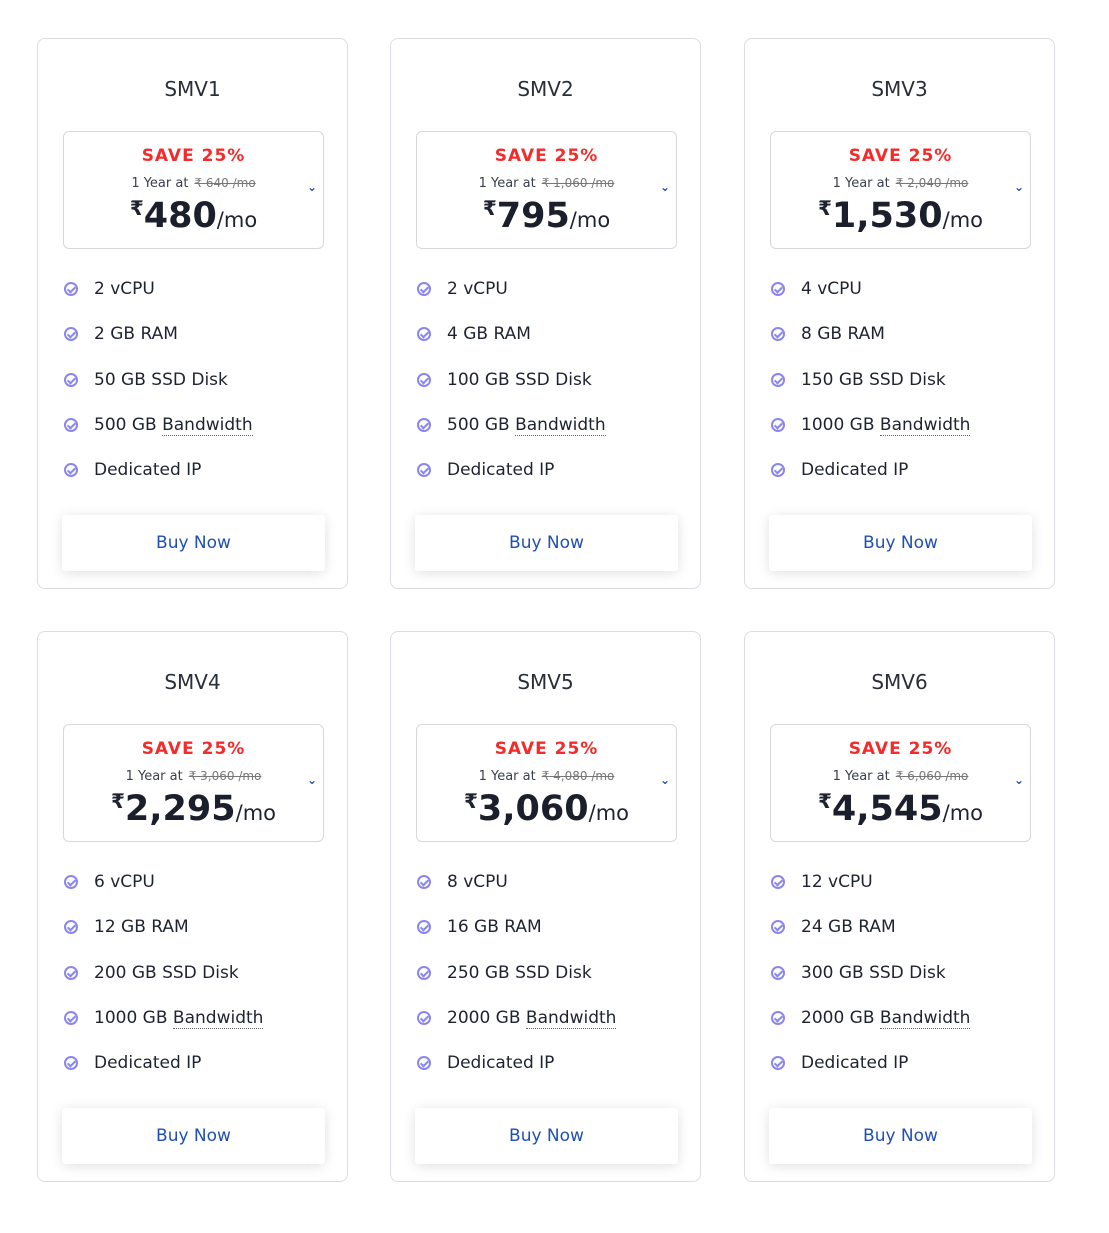 This screenshot has width=1109, height=1233. What do you see at coordinates (873, 379) in the screenshot?
I see `feature-text: 150 GB SSD Disk` at bounding box center [873, 379].